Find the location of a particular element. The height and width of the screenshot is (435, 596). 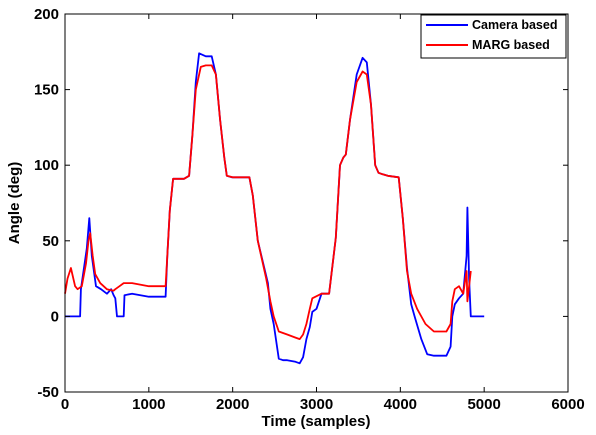

y-tick-label: 200 is located at coordinates (46, 14).